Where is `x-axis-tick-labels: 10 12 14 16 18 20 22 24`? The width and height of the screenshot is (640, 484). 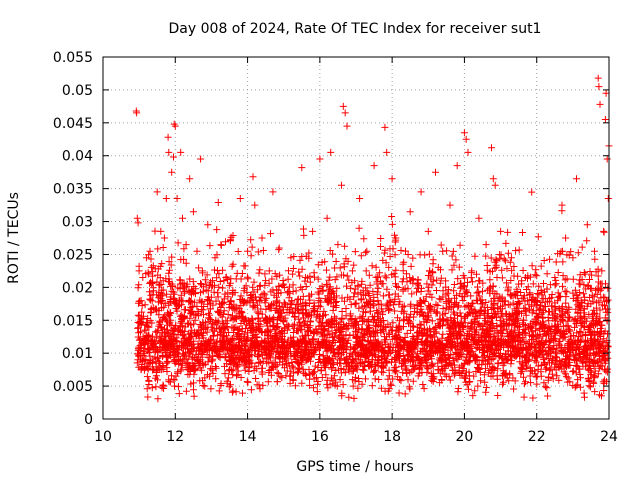
x-axis-tick-labels: 10 12 14 16 18 20 22 24 is located at coordinates (356, 437).